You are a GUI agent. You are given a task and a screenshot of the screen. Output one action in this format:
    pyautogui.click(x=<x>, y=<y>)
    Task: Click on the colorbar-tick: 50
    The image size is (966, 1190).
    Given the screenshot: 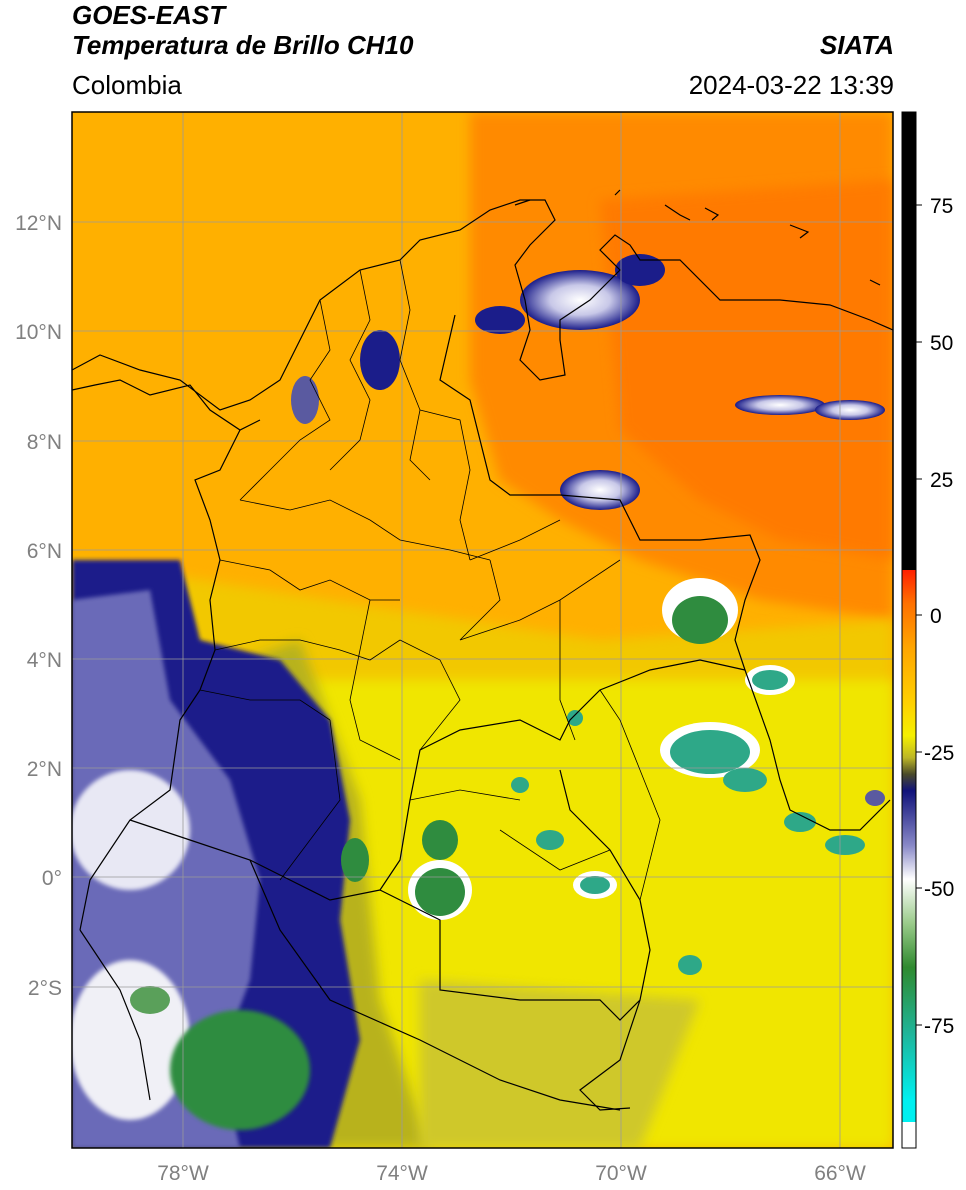 What is the action you would take?
    pyautogui.click(x=941, y=343)
    